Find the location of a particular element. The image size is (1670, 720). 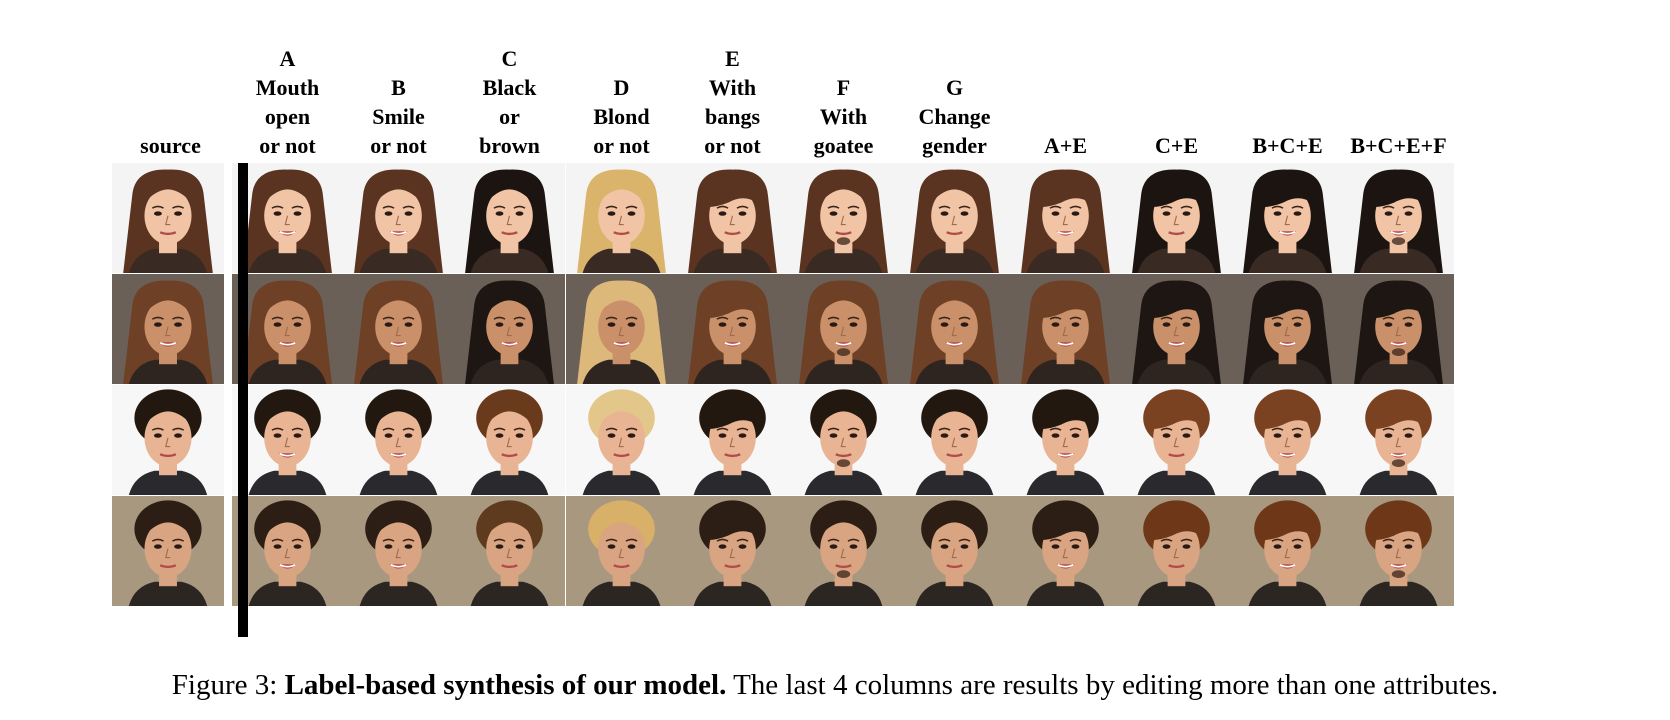

column-header-line: gender is located at coordinates (954, 145).